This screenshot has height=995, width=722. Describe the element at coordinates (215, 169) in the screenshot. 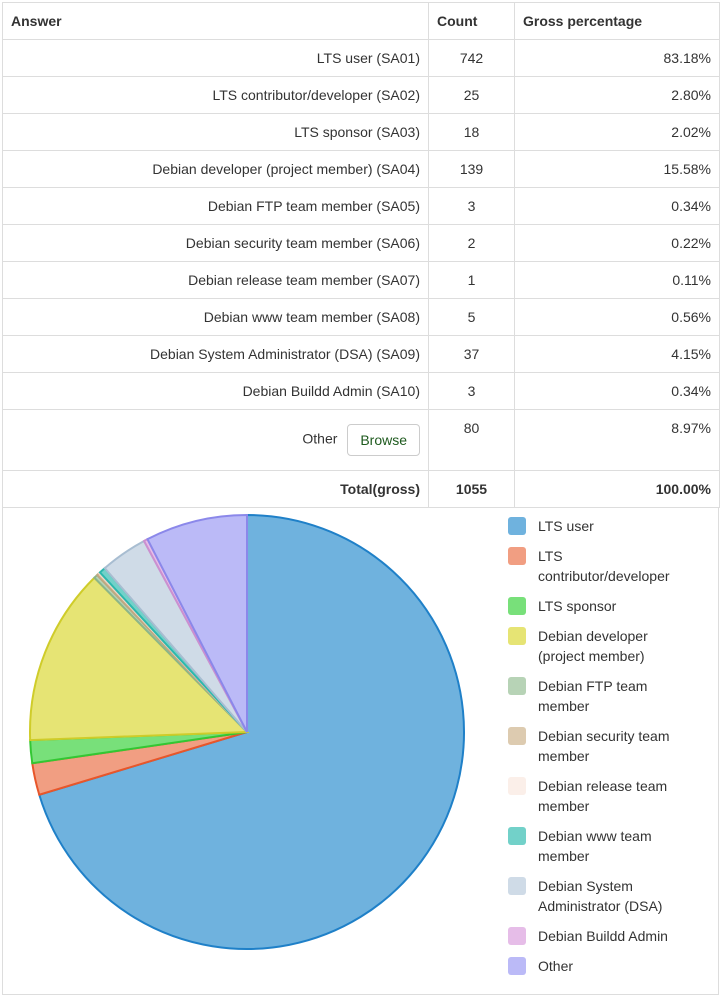

I see `answer-cell: Debian developer (project member) (SA04)` at that location.